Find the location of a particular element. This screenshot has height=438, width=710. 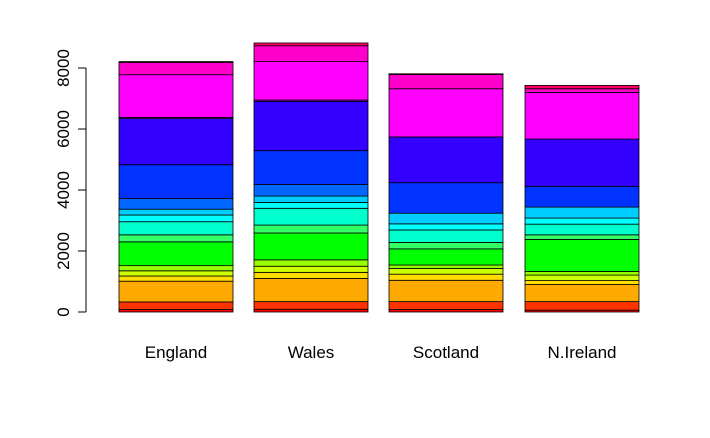

bar-stack-n-ireland is located at coordinates (582, 198).